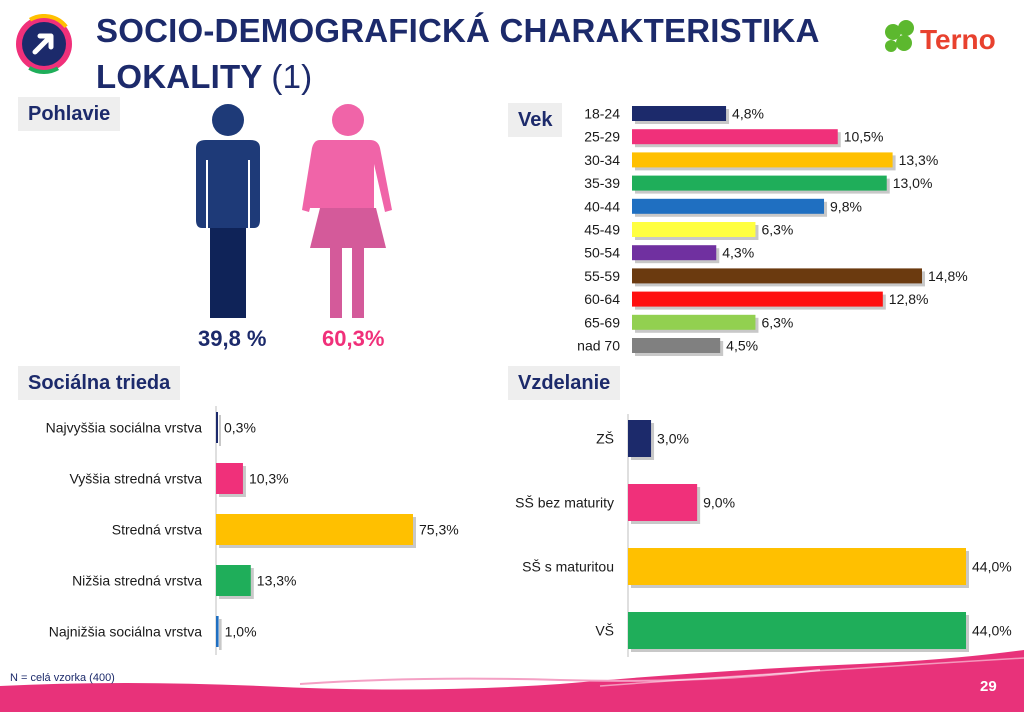 Image resolution: width=1024 pixels, height=712 pixels. Describe the element at coordinates (512, 681) in the screenshot. I see `footer-band` at that location.